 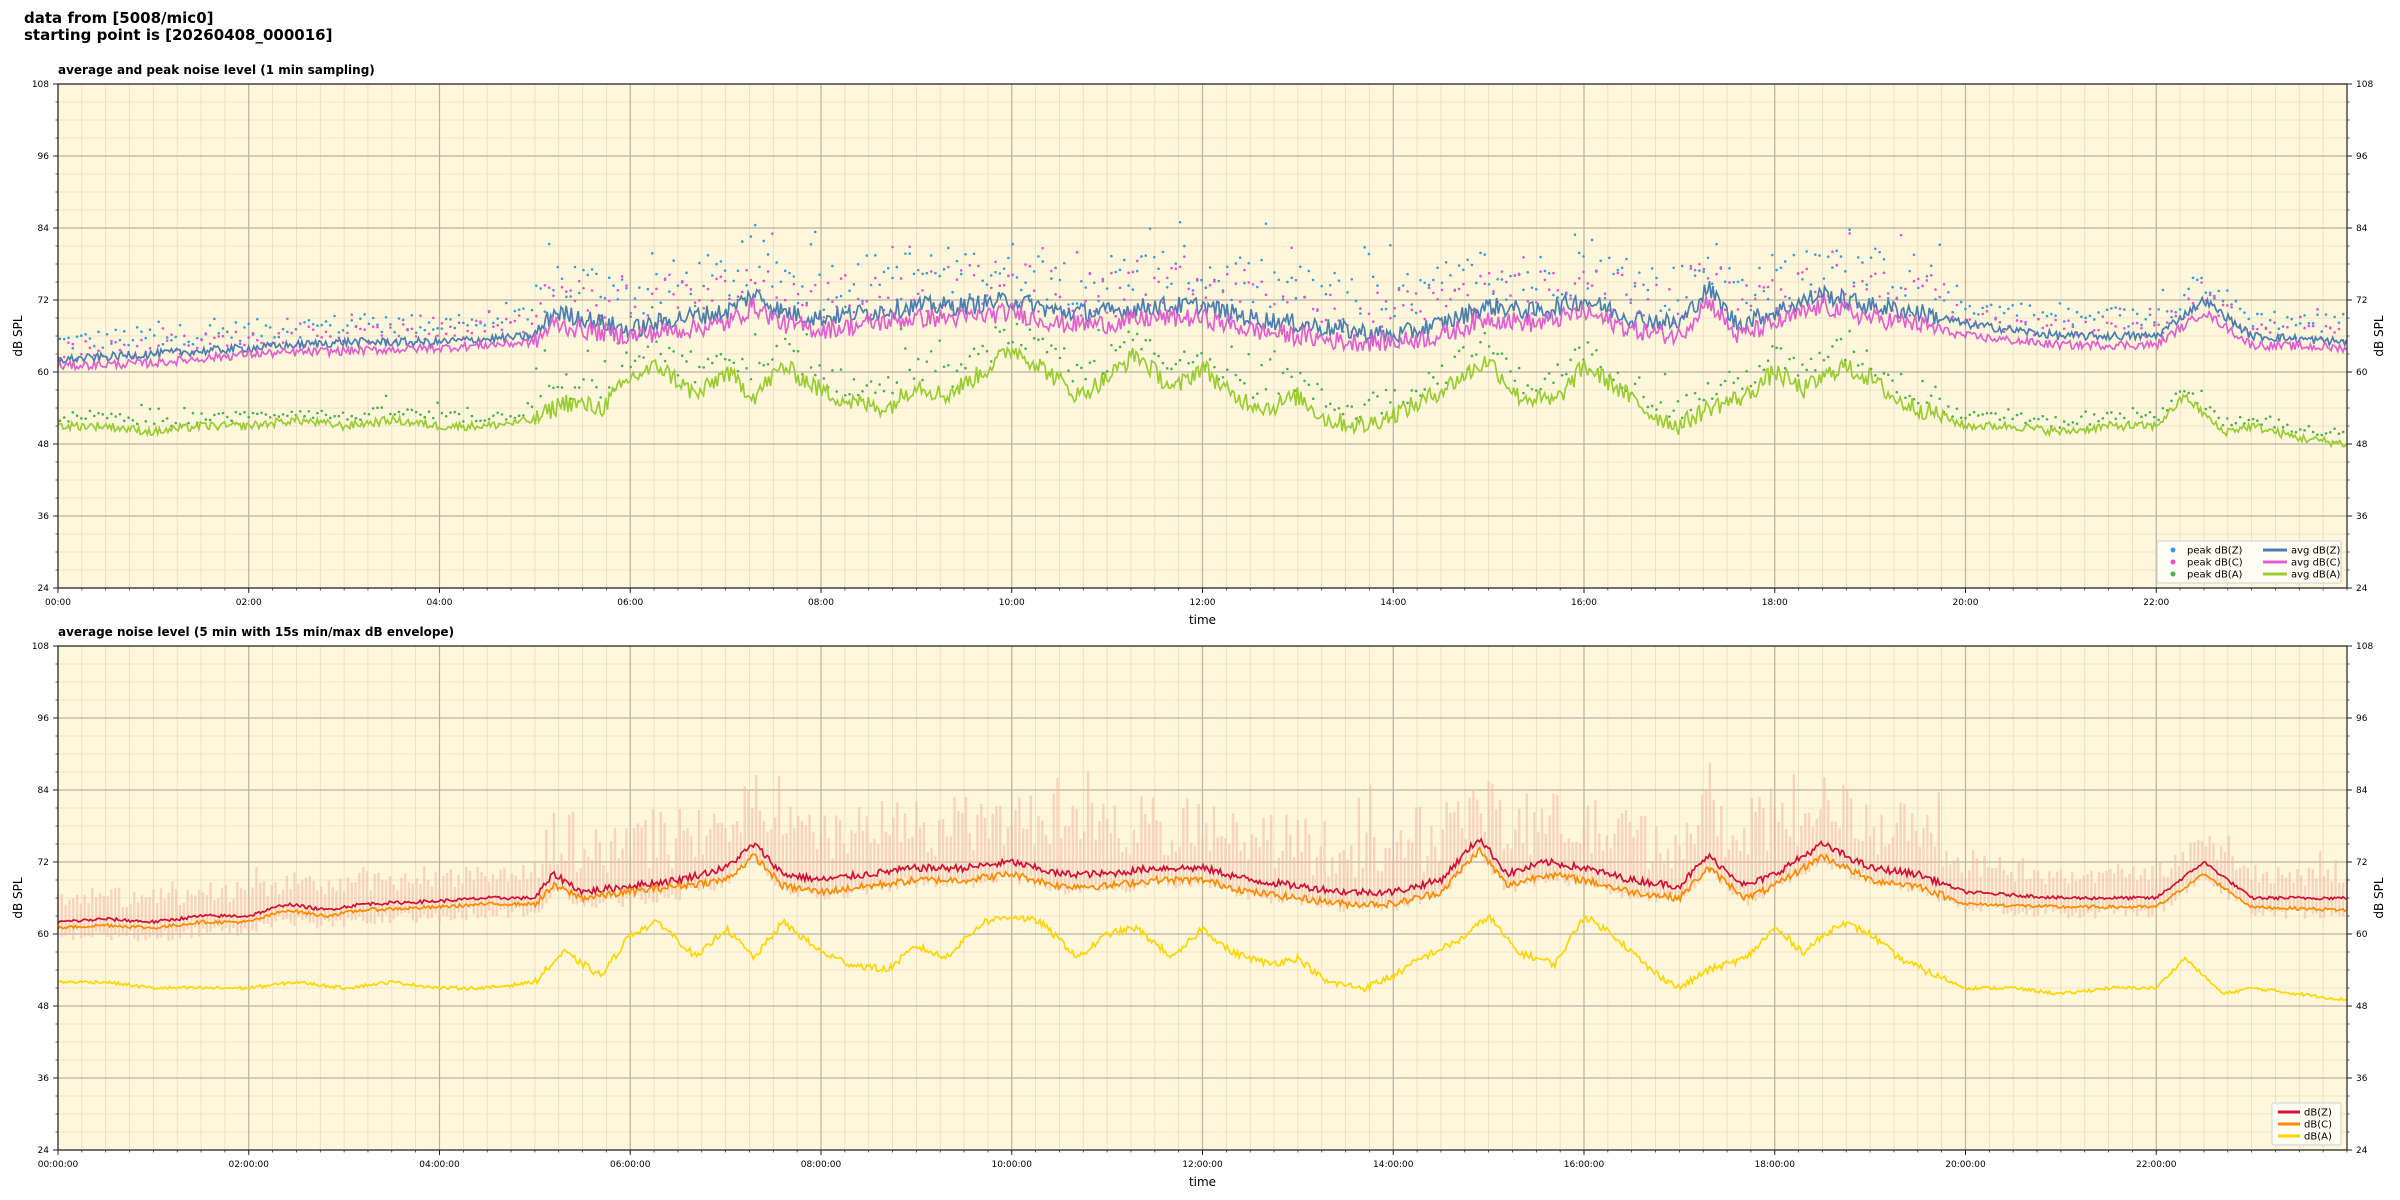 What do you see at coordinates (2156, 603) in the screenshot?
I see `x-tick-label: 22:00` at bounding box center [2156, 603].